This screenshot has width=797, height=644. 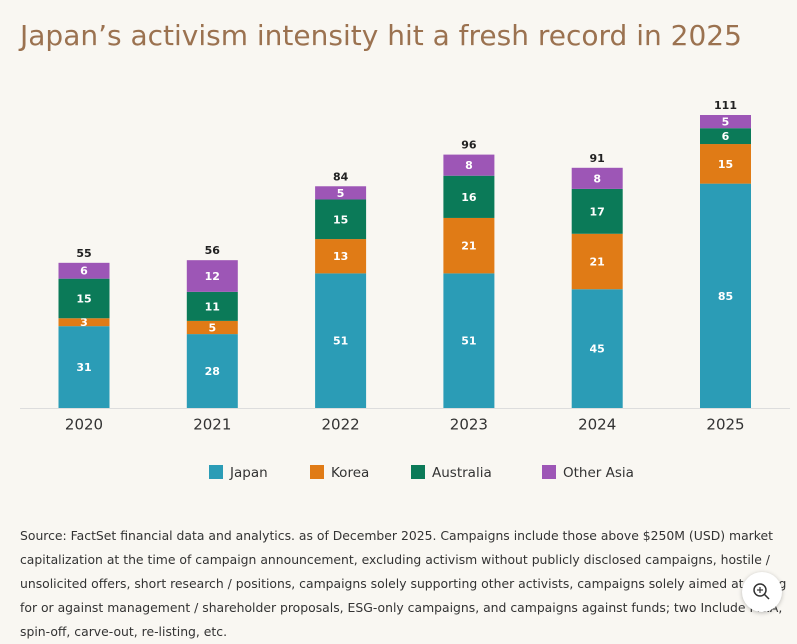 What do you see at coordinates (469, 145) in the screenshot?
I see `total-label: 96` at bounding box center [469, 145].